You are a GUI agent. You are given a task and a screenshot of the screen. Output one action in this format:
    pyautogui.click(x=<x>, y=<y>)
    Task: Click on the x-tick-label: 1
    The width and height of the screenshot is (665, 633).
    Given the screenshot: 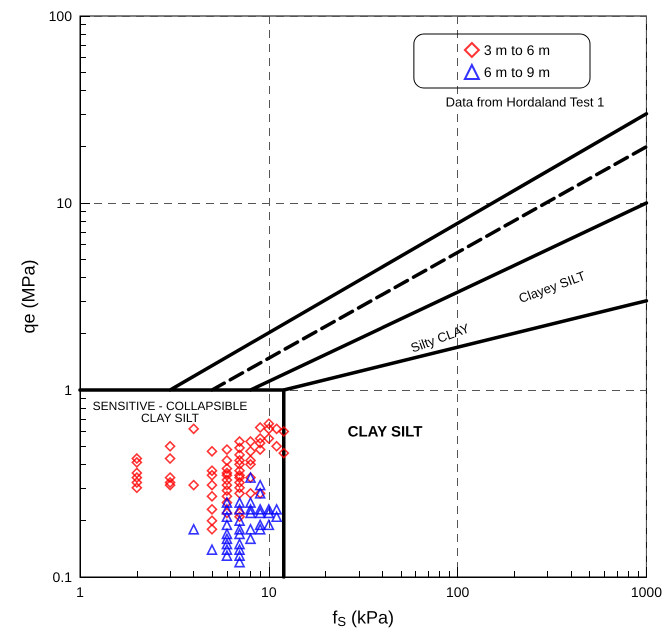 What is the action you would take?
    pyautogui.click(x=80, y=592)
    